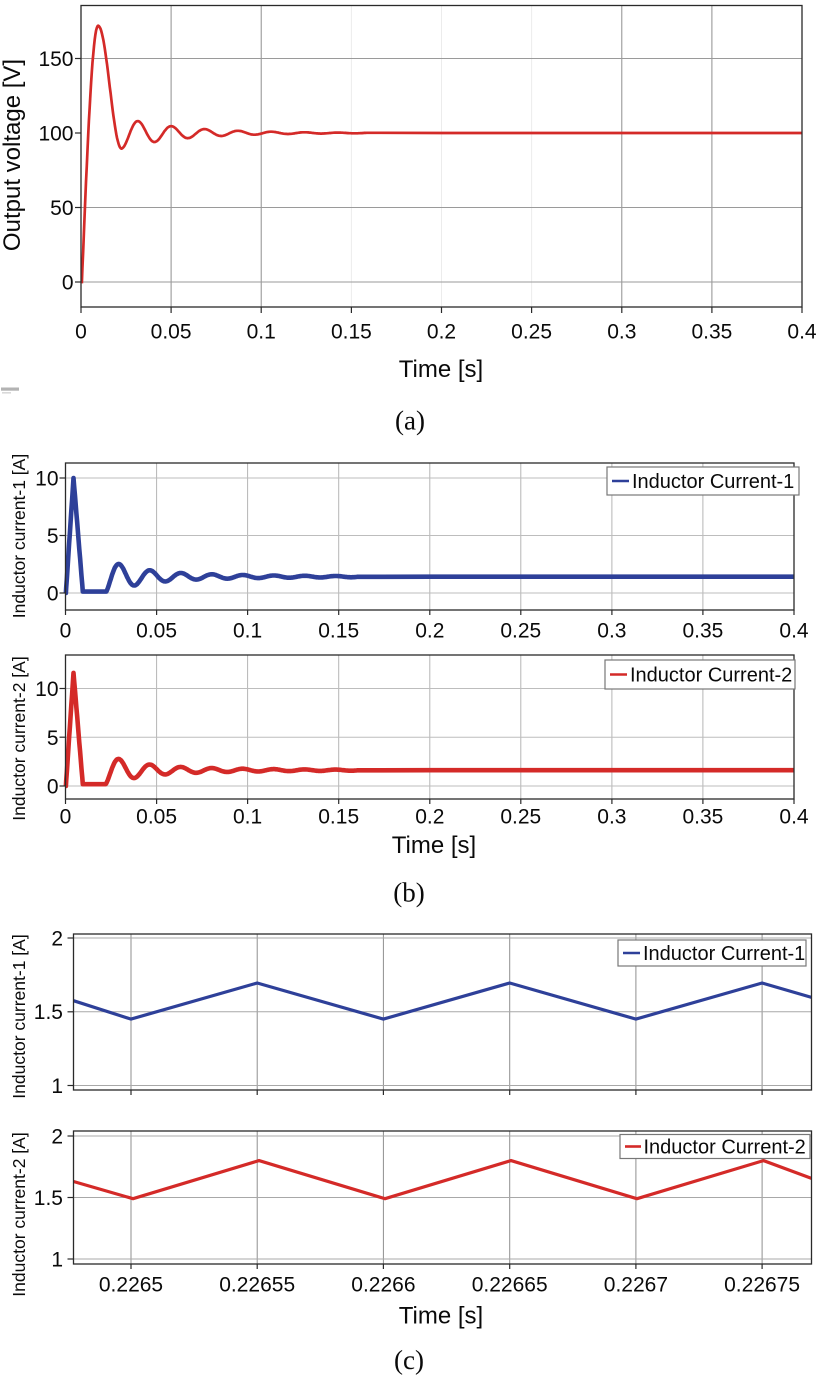  Describe the element at coordinates (257, 1285) in the screenshot. I see `svg-text: 0.22655` at that location.